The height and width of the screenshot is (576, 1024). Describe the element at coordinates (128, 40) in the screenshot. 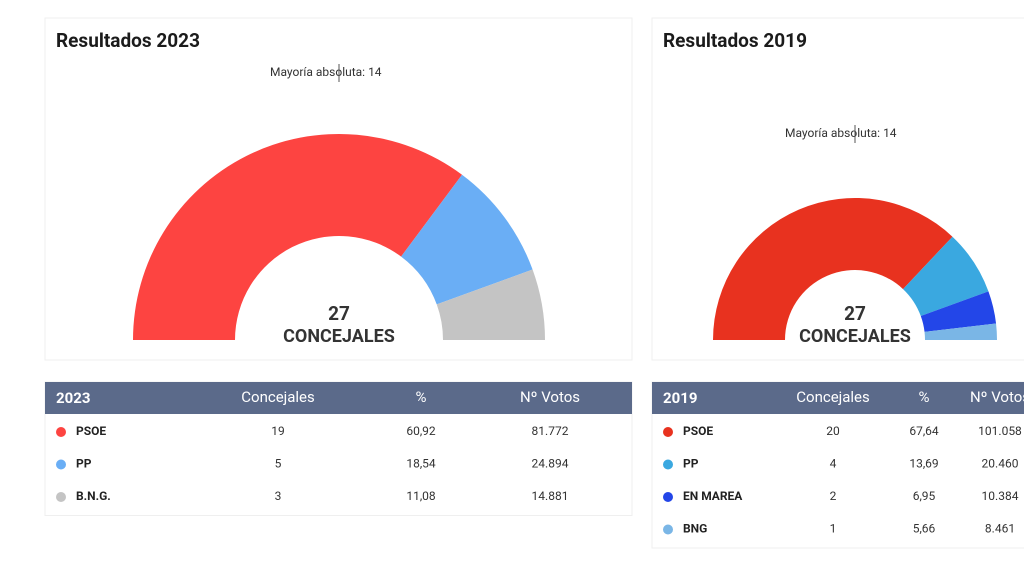

I see `chart-title: Resultados 2023` at that location.